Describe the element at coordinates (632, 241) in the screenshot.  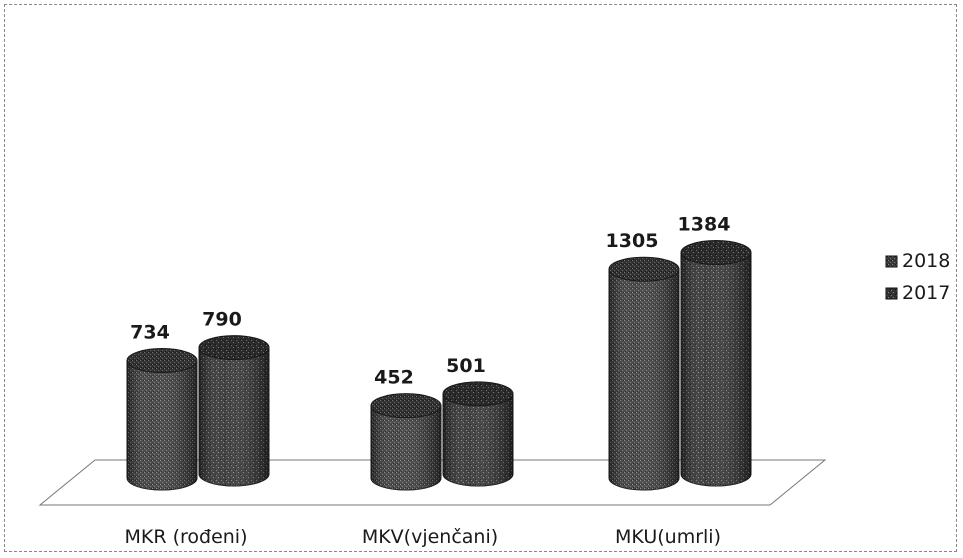
I see `data-label-2018-2: 1305` at that location.